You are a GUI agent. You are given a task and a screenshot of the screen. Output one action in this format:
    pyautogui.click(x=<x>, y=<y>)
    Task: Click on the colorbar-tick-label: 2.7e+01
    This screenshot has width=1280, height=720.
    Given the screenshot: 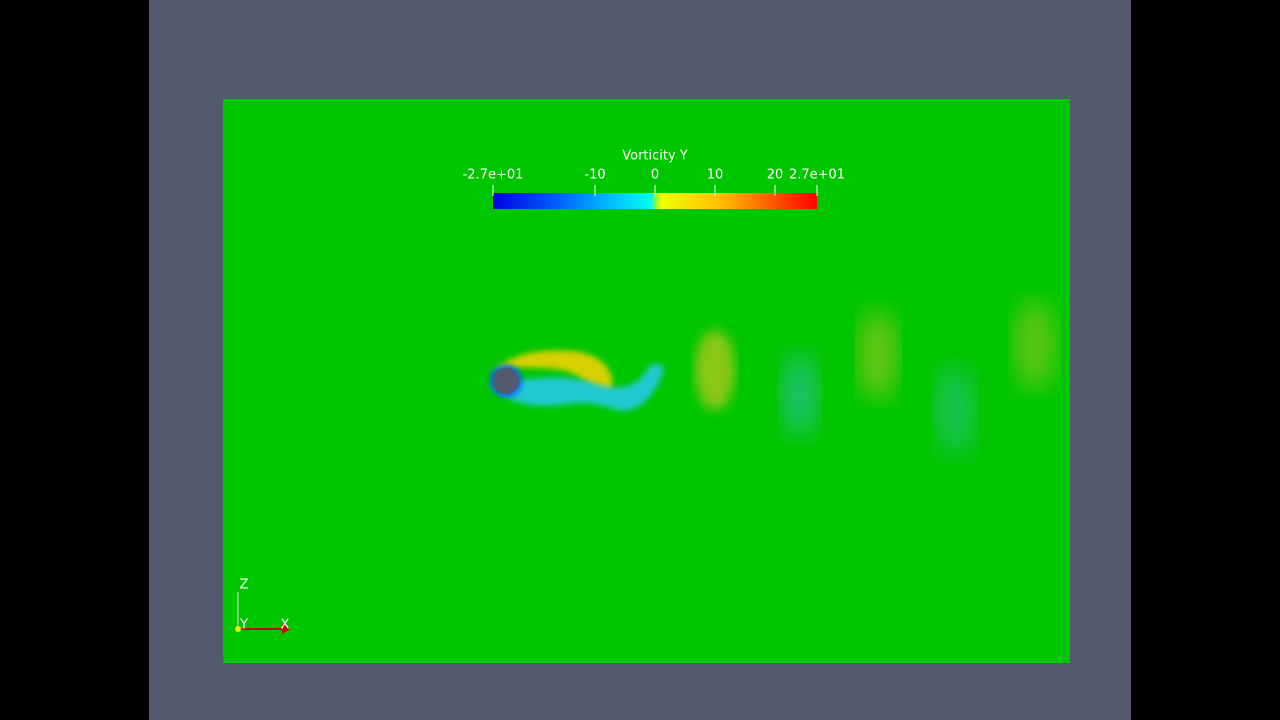 What is the action you would take?
    pyautogui.click(x=817, y=175)
    